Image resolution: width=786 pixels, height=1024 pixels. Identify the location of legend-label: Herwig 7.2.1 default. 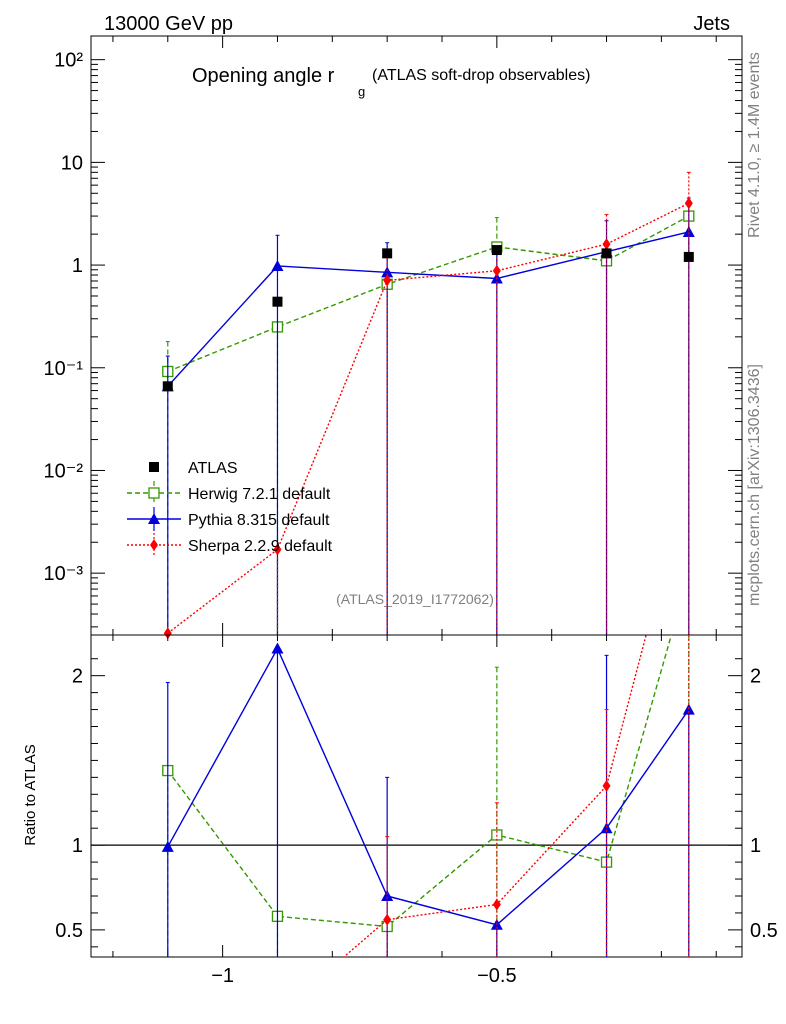
(259, 494).